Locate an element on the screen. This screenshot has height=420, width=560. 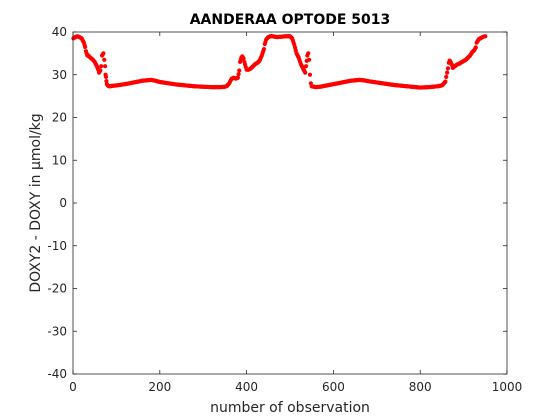
y-tick-label: 30 is located at coordinates (59, 75).